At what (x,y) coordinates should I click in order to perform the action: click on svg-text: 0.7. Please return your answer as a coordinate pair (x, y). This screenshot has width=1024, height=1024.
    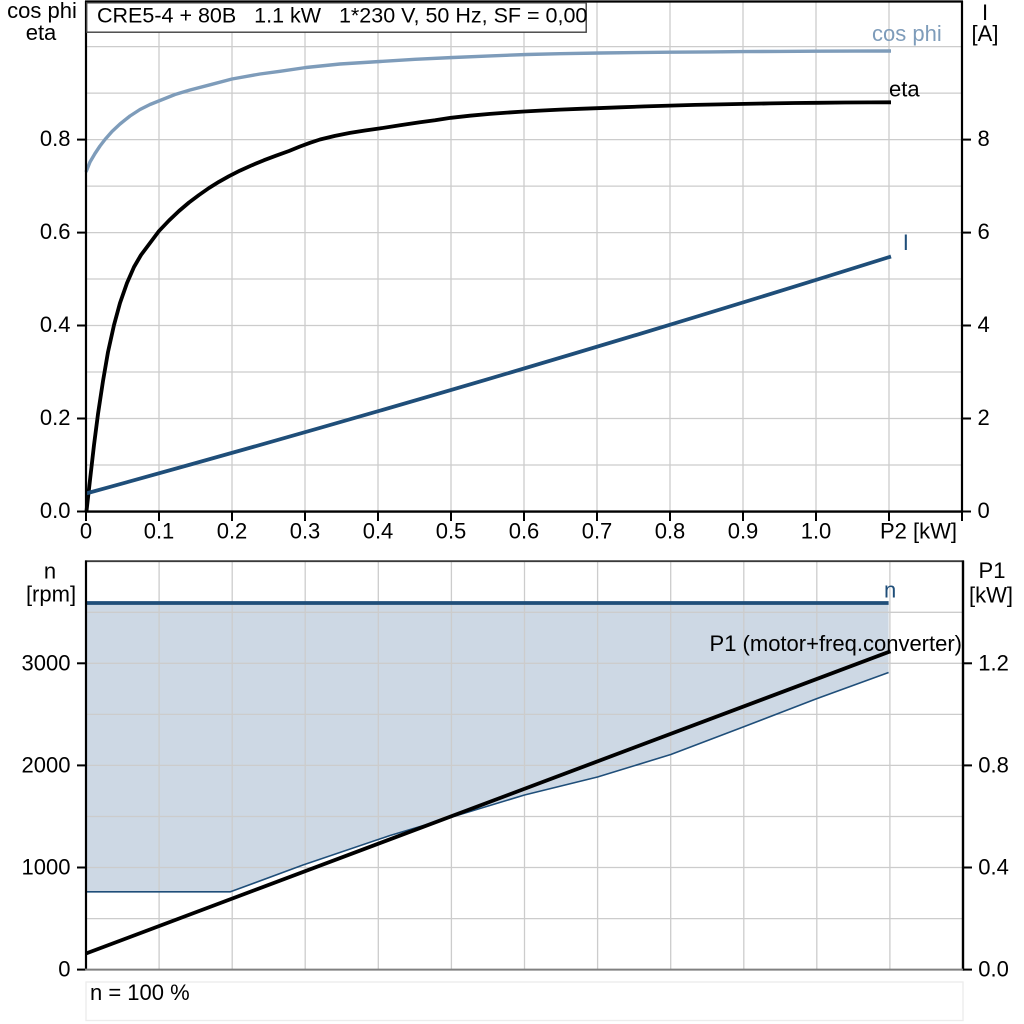
    Looking at the image, I should click on (597, 531).